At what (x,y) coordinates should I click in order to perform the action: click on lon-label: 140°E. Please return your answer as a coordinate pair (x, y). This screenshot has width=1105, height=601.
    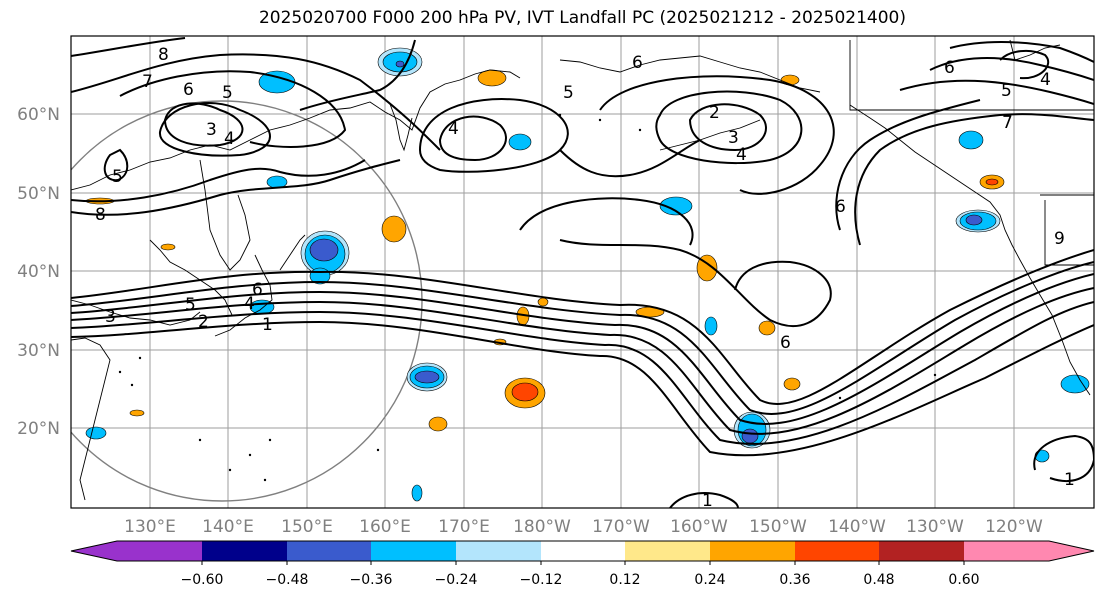
    Looking at the image, I should click on (228, 527).